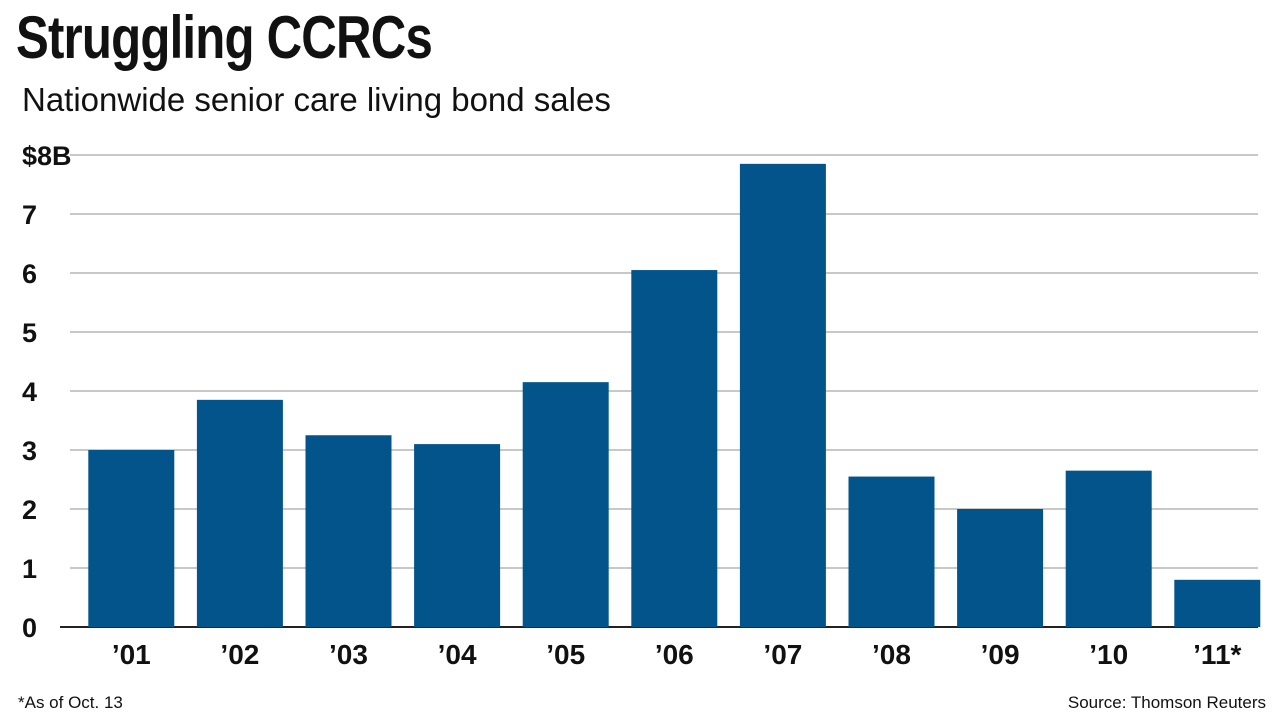 Image resolution: width=1280 pixels, height=720 pixels. Describe the element at coordinates (1217, 654) in the screenshot. I see `x-tick-label: ’11*` at that location.